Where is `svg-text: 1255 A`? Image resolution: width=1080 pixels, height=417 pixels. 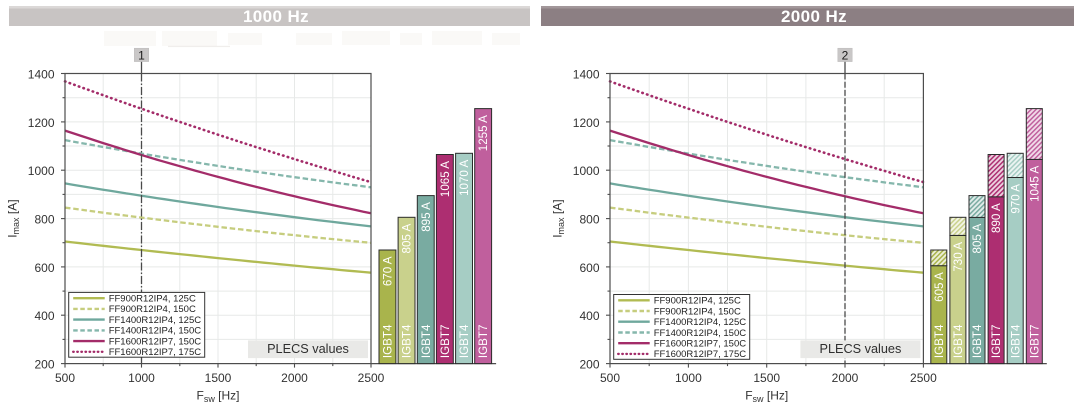
svg-text: 1255 A is located at coordinates (483, 133).